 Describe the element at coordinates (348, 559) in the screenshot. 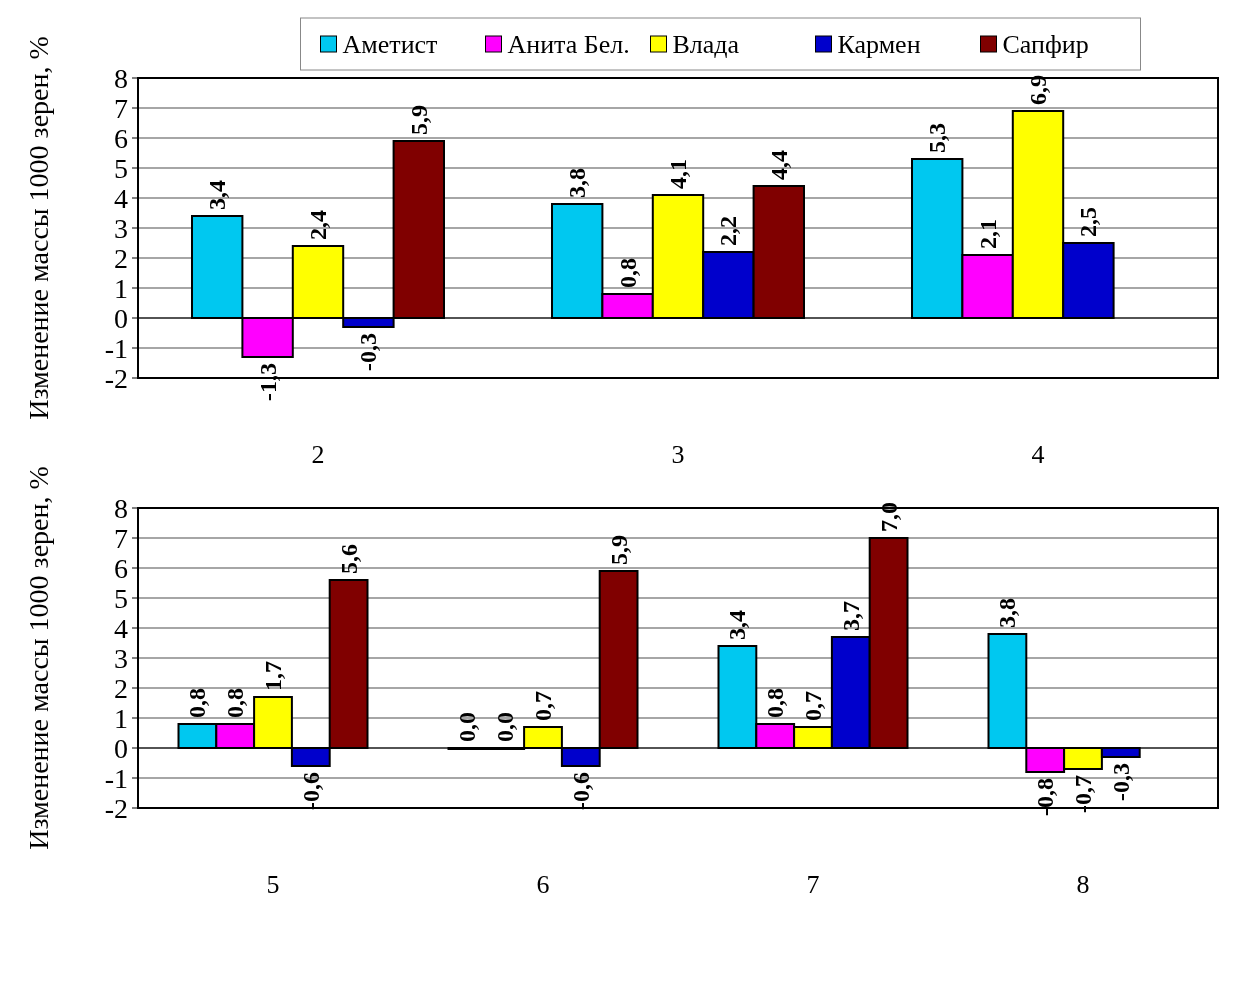

I see `data-label: 5,6` at that location.